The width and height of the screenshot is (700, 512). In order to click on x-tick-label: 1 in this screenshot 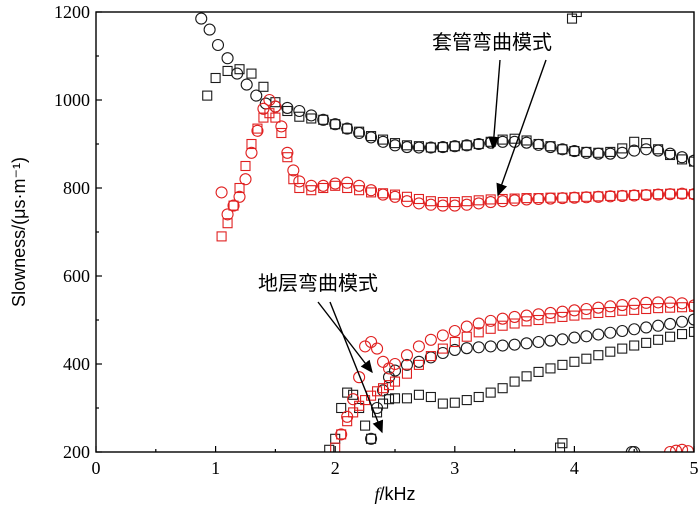, I will do `click(215, 468)`.